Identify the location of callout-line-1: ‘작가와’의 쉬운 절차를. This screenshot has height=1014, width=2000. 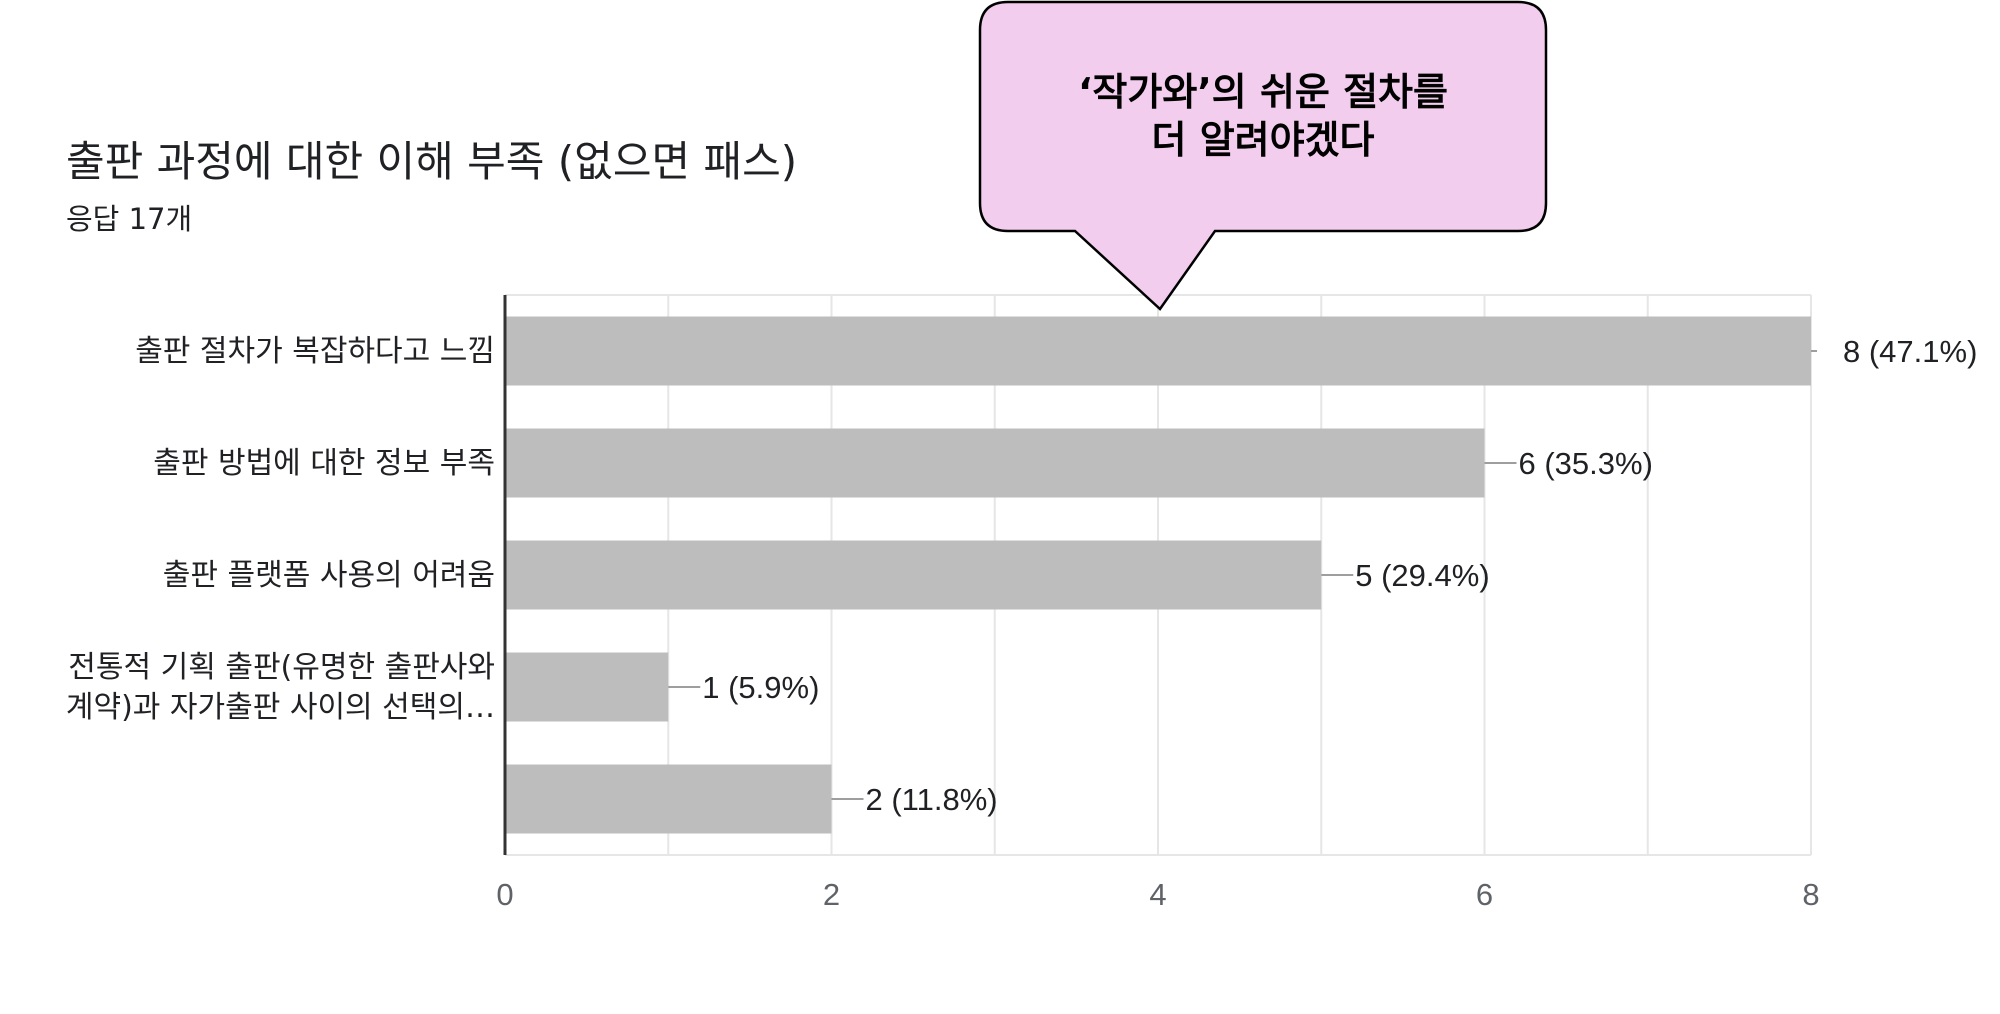
(1263, 92).